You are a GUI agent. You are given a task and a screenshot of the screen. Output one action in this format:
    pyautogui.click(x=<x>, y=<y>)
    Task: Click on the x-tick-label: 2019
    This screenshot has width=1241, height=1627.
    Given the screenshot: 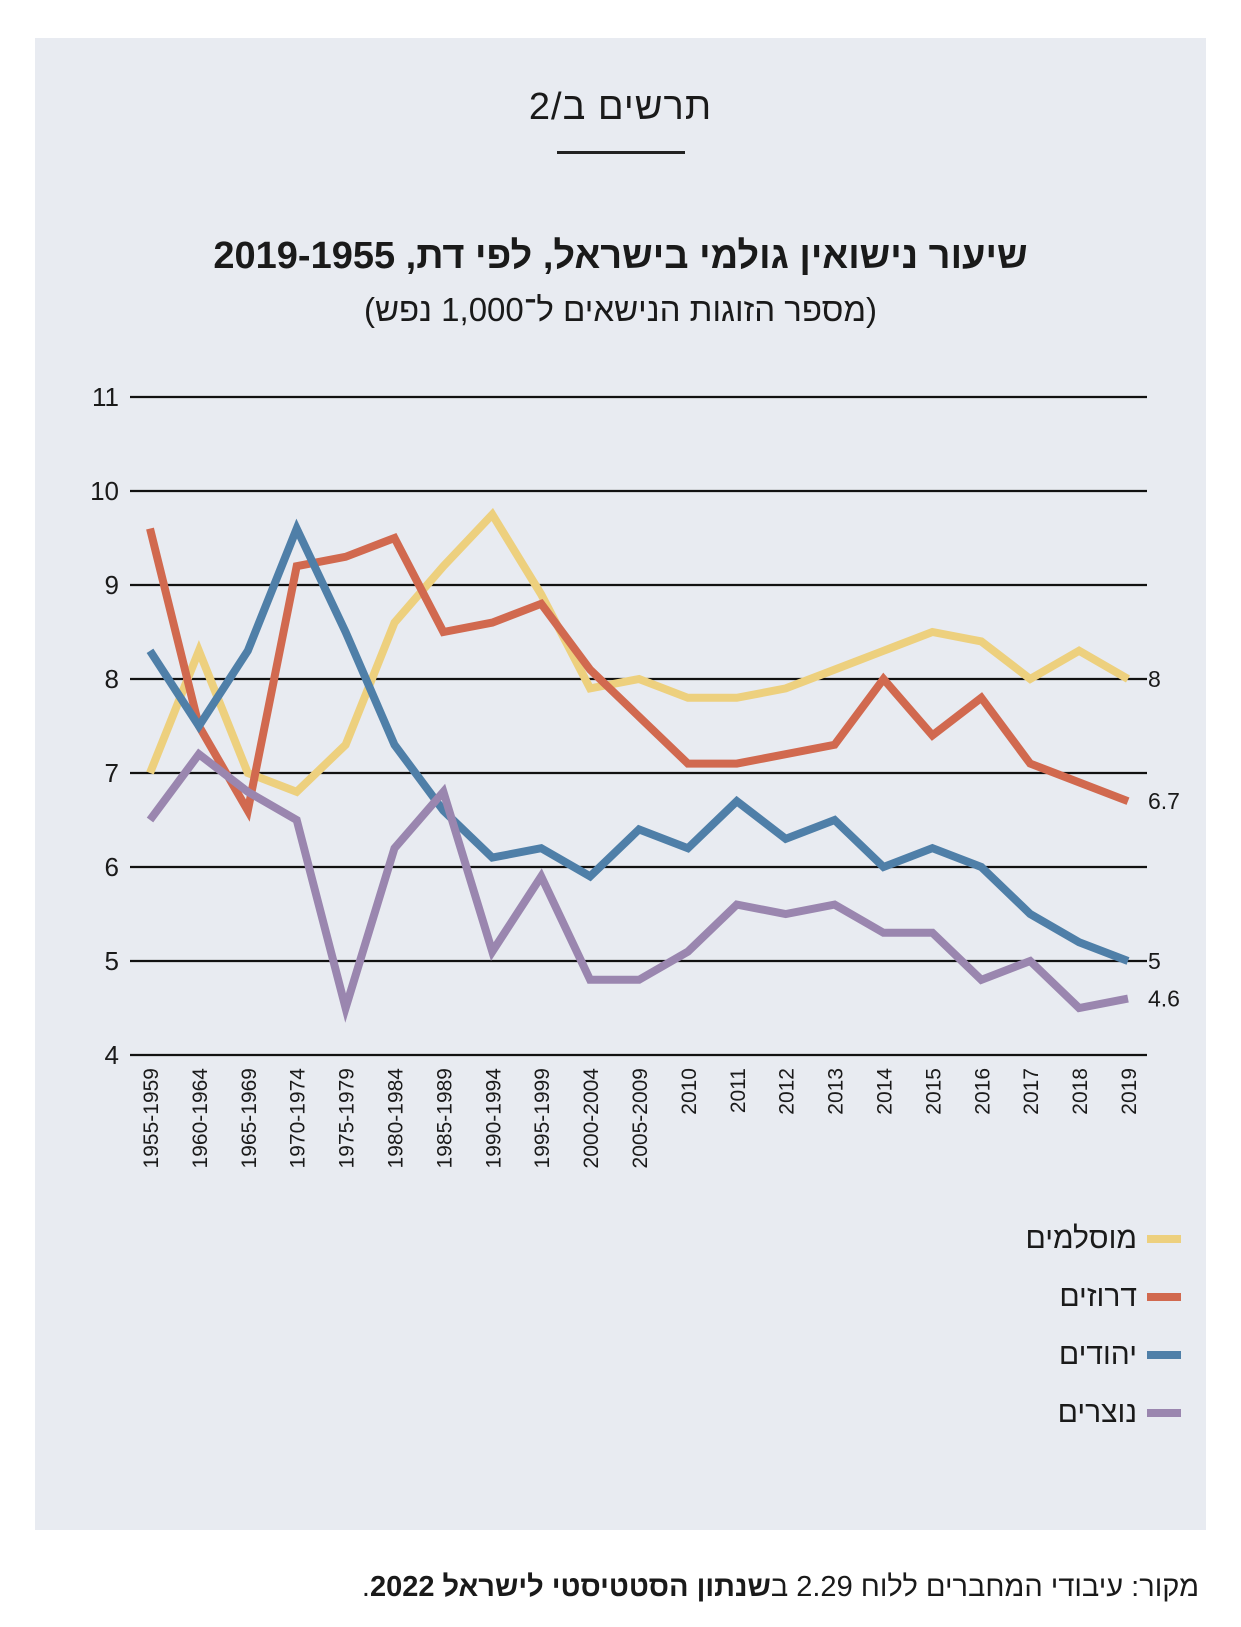 What is the action you would take?
    pyautogui.click(x=1129, y=1091)
    